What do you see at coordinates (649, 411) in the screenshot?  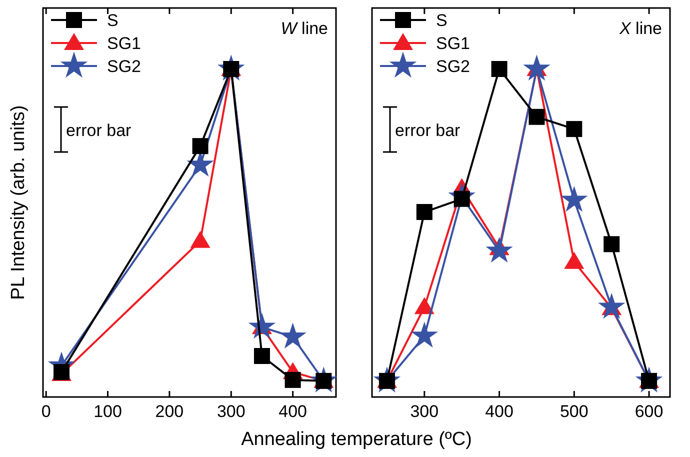 I see `x-tick-label: 600` at bounding box center [649, 411].